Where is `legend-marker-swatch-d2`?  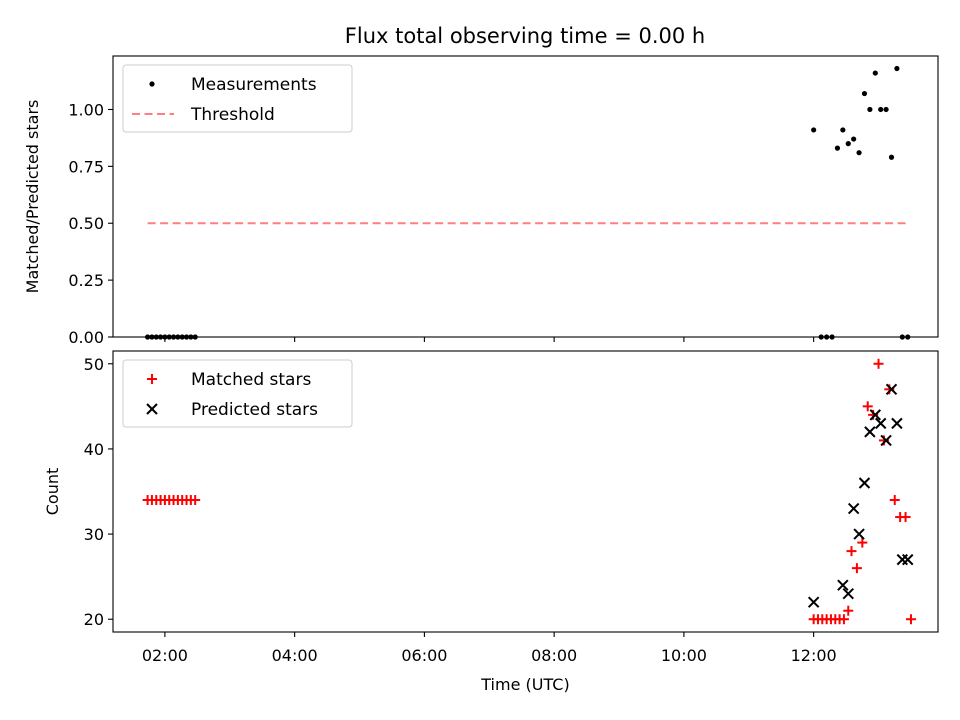
legend-marker-swatch-d2 is located at coordinates (152, 409).